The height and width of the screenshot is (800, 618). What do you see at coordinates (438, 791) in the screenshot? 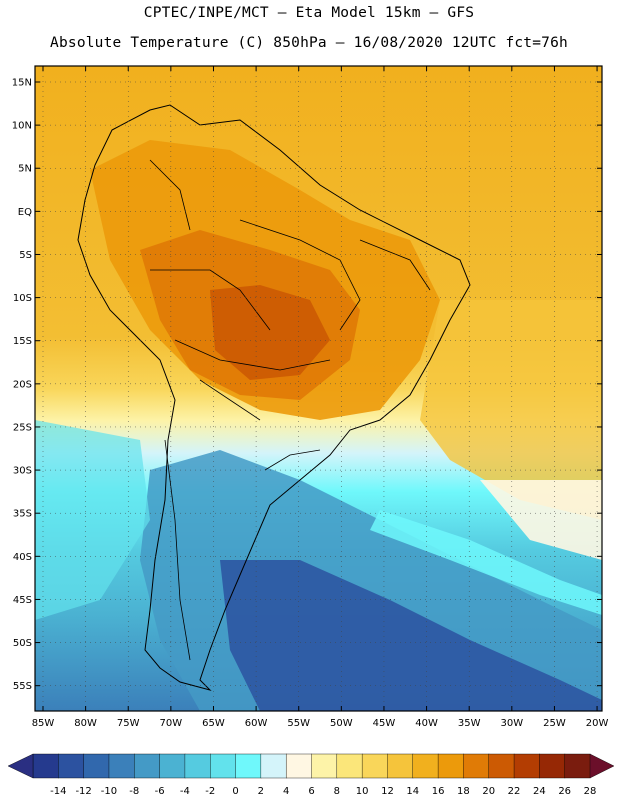
I see `colorbar-label: 16` at bounding box center [438, 791].